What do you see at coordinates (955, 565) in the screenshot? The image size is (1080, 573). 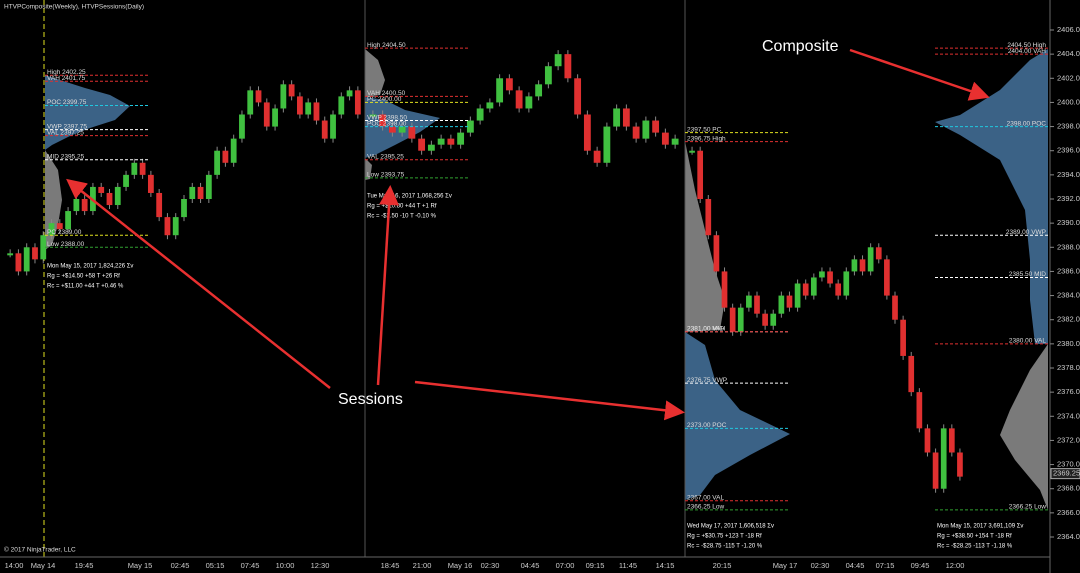 I see `x-tick-label: 12:00` at bounding box center [955, 565].